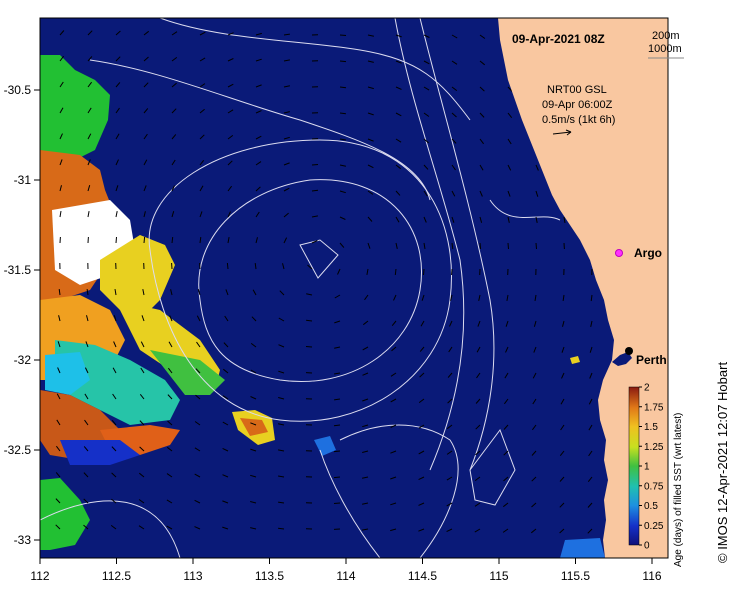 The height and width of the screenshot is (592, 739). What do you see at coordinates (18, 90) in the screenshot?
I see `y-tick-label: -30.5` at bounding box center [18, 90].